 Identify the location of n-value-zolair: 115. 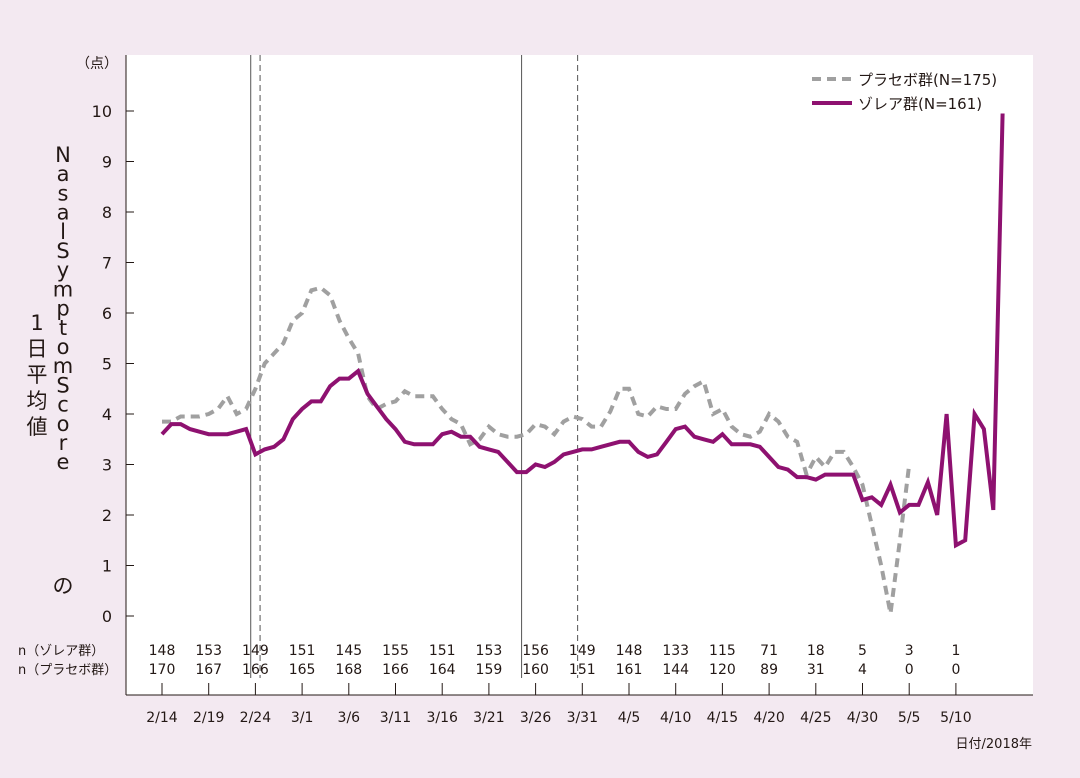
(722, 651).